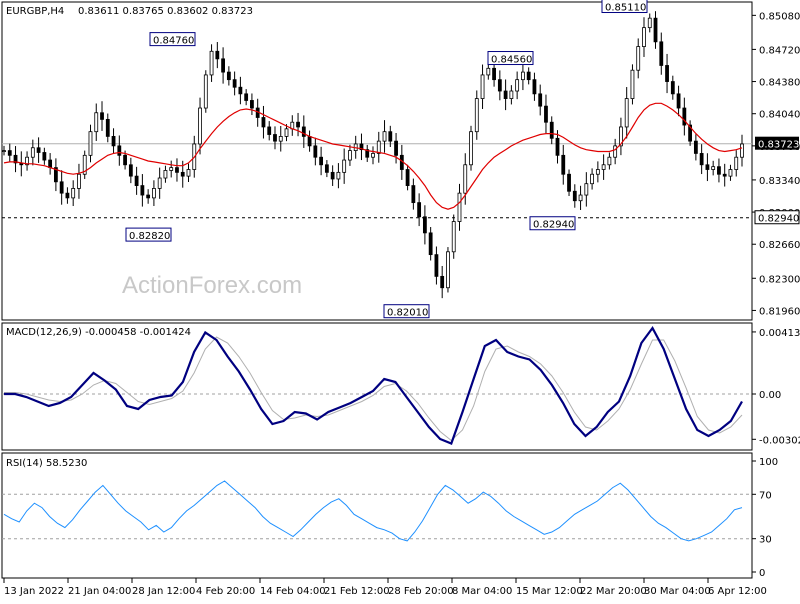  Describe the element at coordinates (768, 462) in the screenshot. I see `rsi-axis-label: 100` at that location.